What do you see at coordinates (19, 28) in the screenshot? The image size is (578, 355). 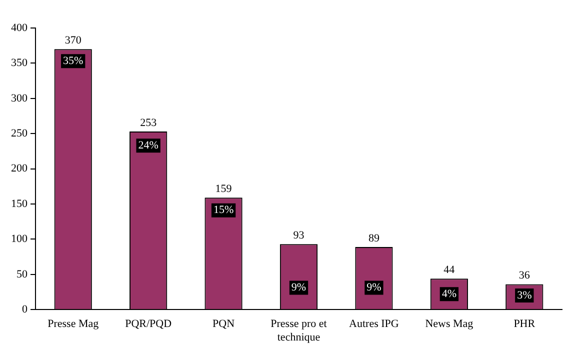 I see `y-tick-label: 400` at bounding box center [19, 28].